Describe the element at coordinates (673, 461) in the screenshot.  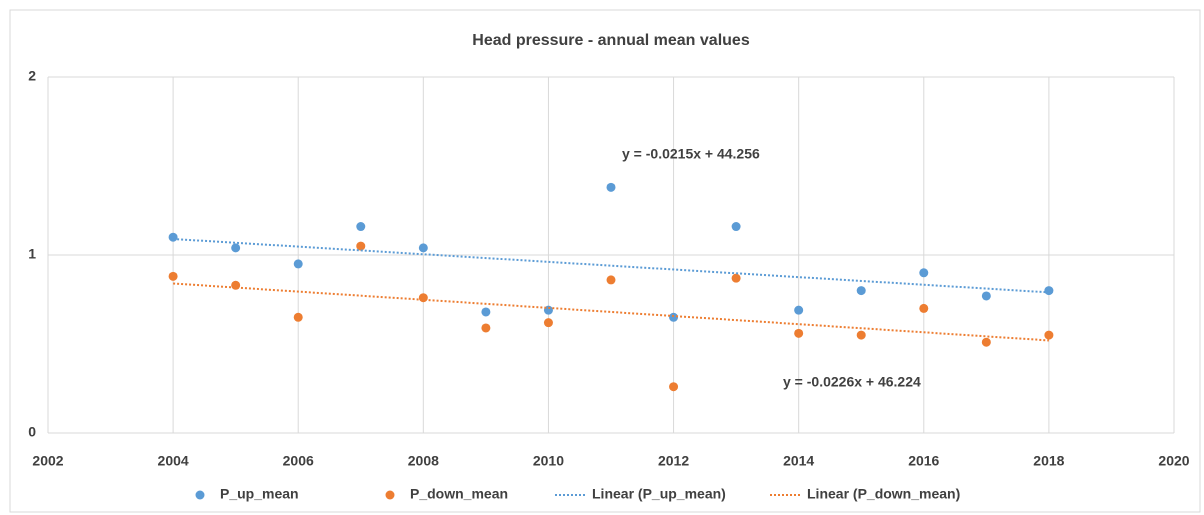
I see `x-tick-label: 2012` at that location.